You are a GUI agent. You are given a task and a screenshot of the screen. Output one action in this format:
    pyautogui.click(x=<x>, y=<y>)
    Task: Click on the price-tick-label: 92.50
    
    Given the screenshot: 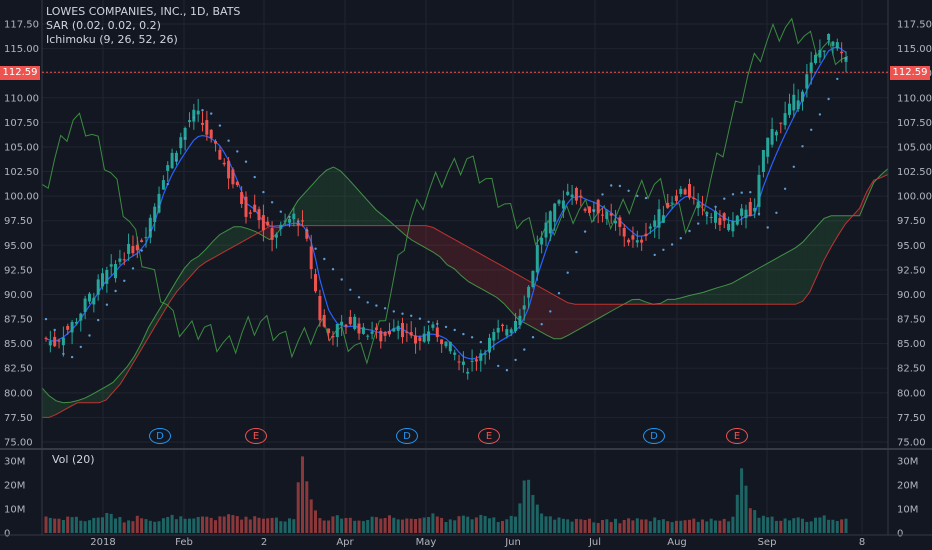 What is the action you would take?
    pyautogui.click(x=18, y=270)
    